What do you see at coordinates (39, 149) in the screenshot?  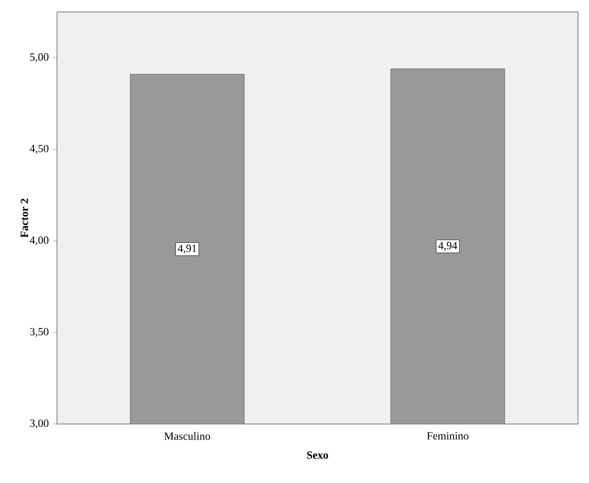 I see `y-tick-label: 4,50` at bounding box center [39, 149].